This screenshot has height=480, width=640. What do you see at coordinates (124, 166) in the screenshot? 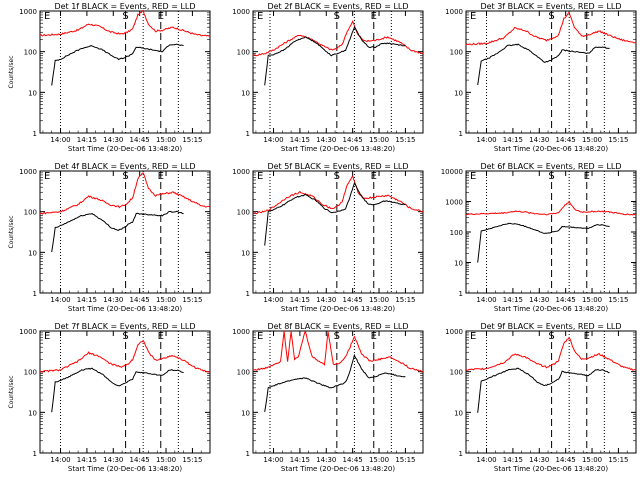
I see `panel-title: Det 4f BLACK = Events, RED = LLD` at bounding box center [124, 166].